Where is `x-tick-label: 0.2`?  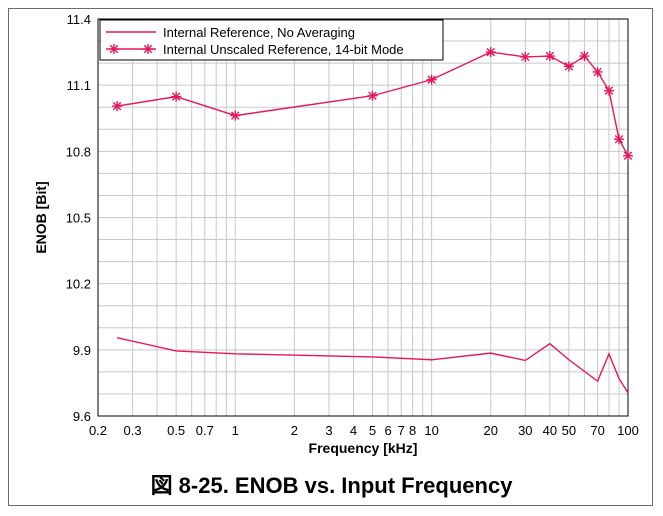
x-tick-label: 0.2 is located at coordinates (98, 430).